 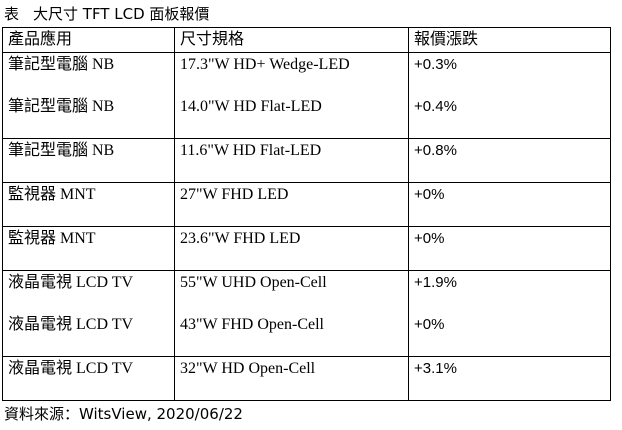 What do you see at coordinates (509, 160) in the screenshot?
I see `change-cell: +0.8%` at bounding box center [509, 160].